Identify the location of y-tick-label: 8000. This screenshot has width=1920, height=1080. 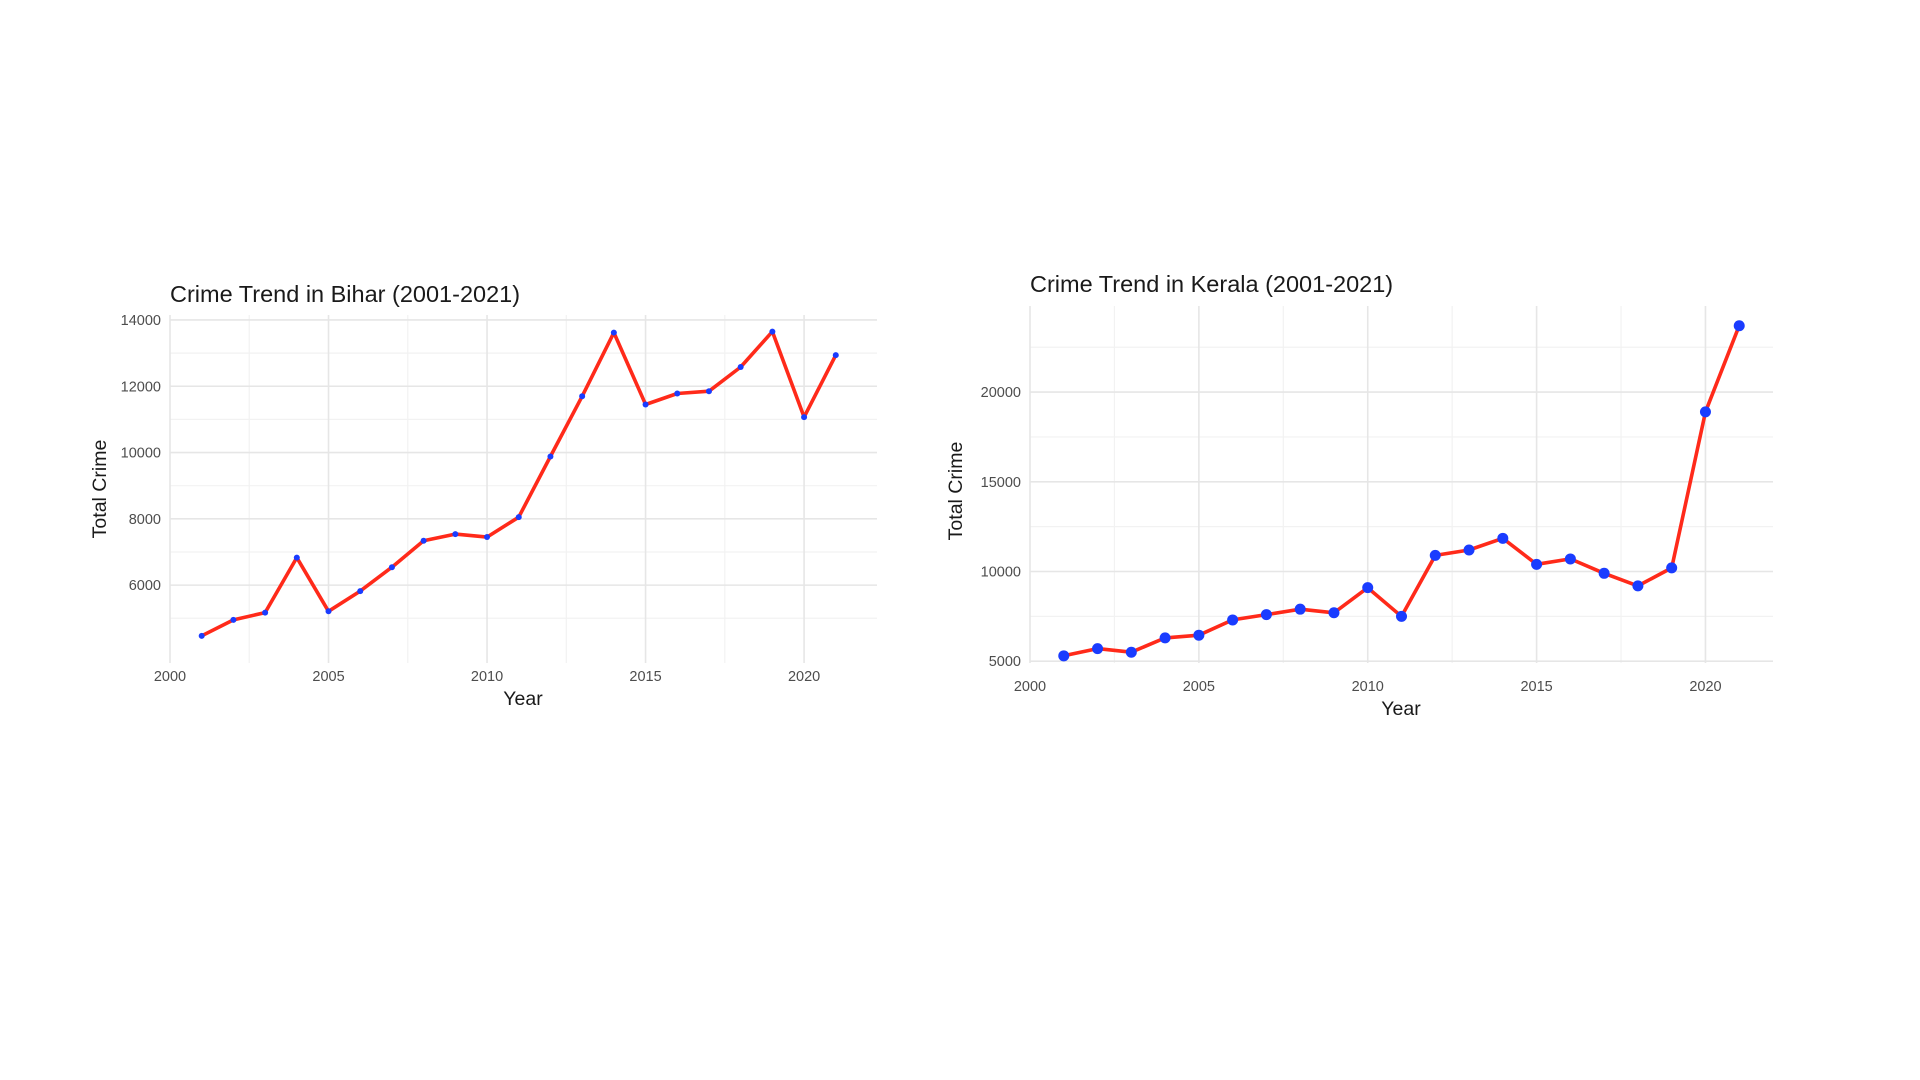
(145, 520).